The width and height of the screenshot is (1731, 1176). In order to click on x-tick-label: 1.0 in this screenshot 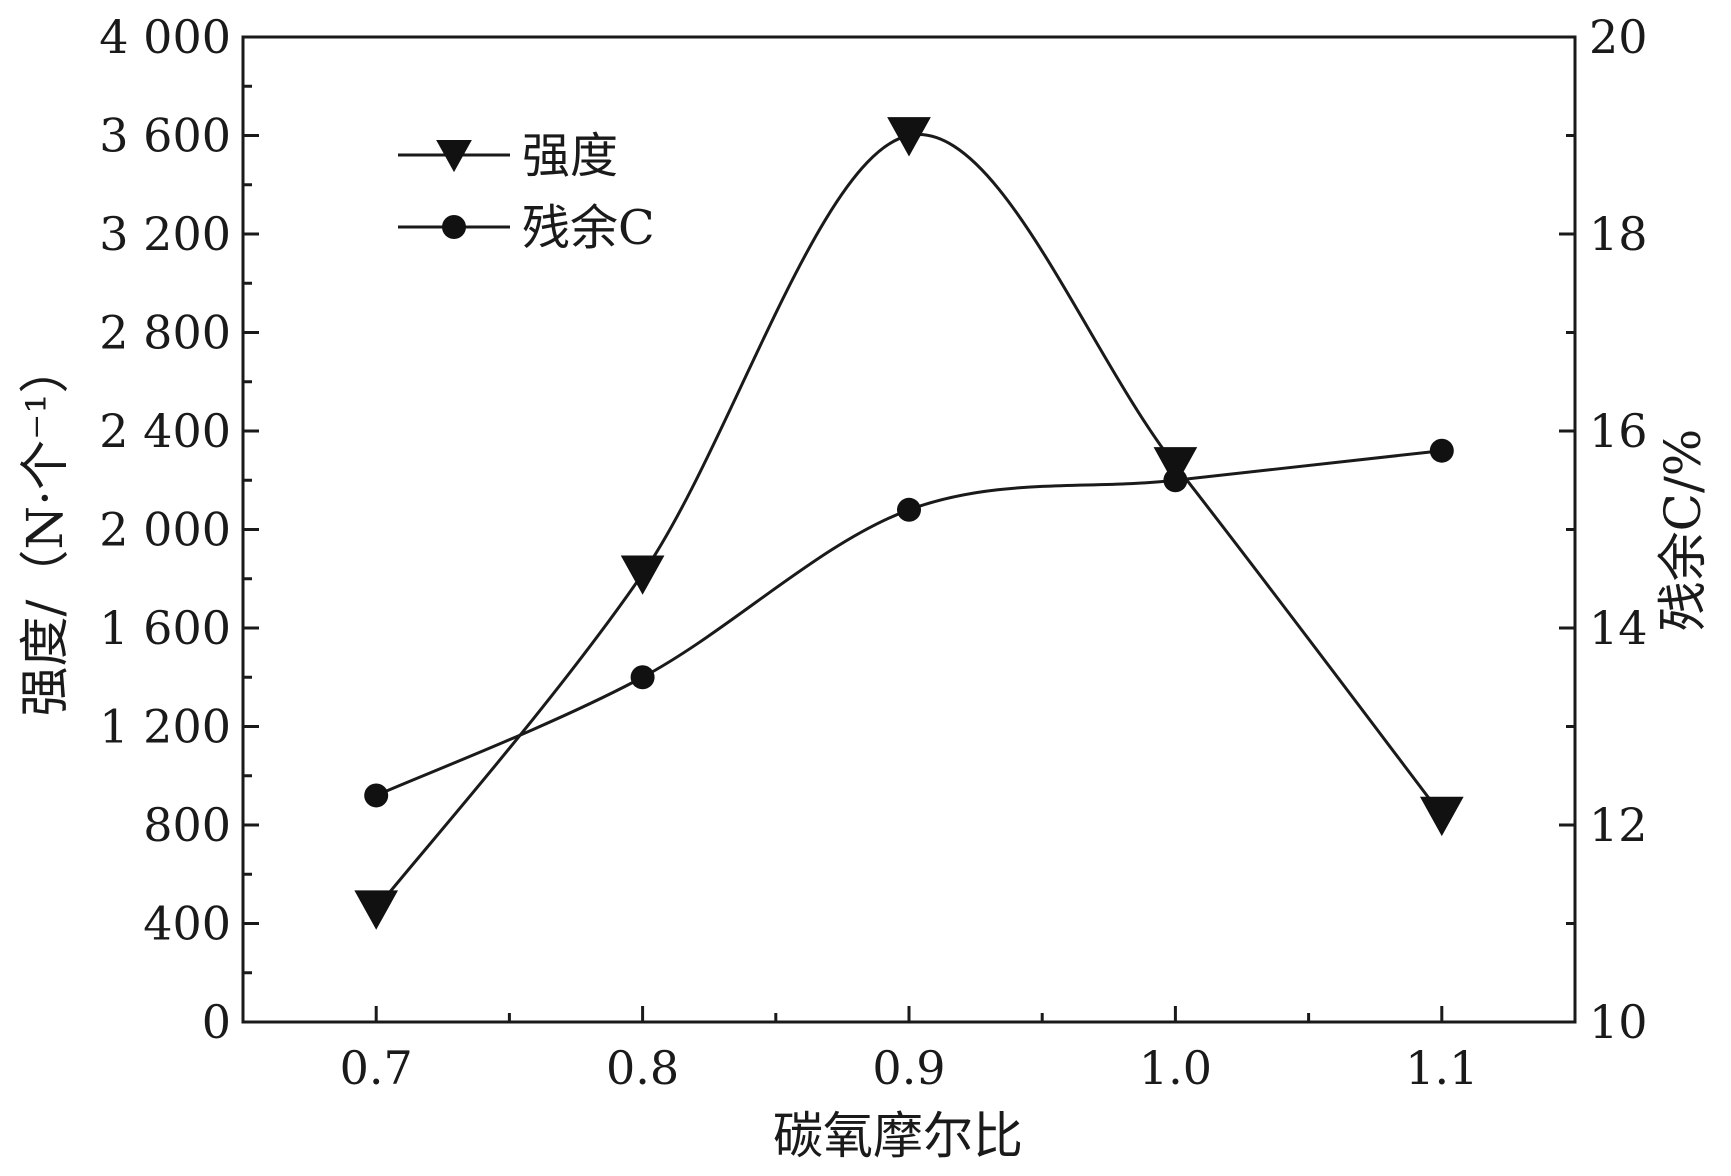, I will do `click(1175, 1068)`.